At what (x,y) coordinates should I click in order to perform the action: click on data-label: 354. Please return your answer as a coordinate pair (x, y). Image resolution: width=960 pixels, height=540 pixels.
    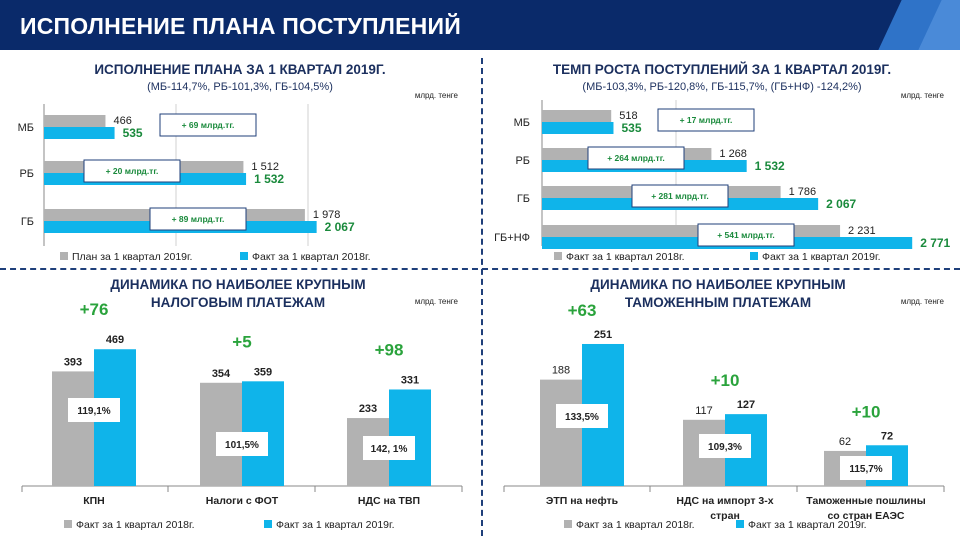
    Looking at the image, I should click on (221, 374).